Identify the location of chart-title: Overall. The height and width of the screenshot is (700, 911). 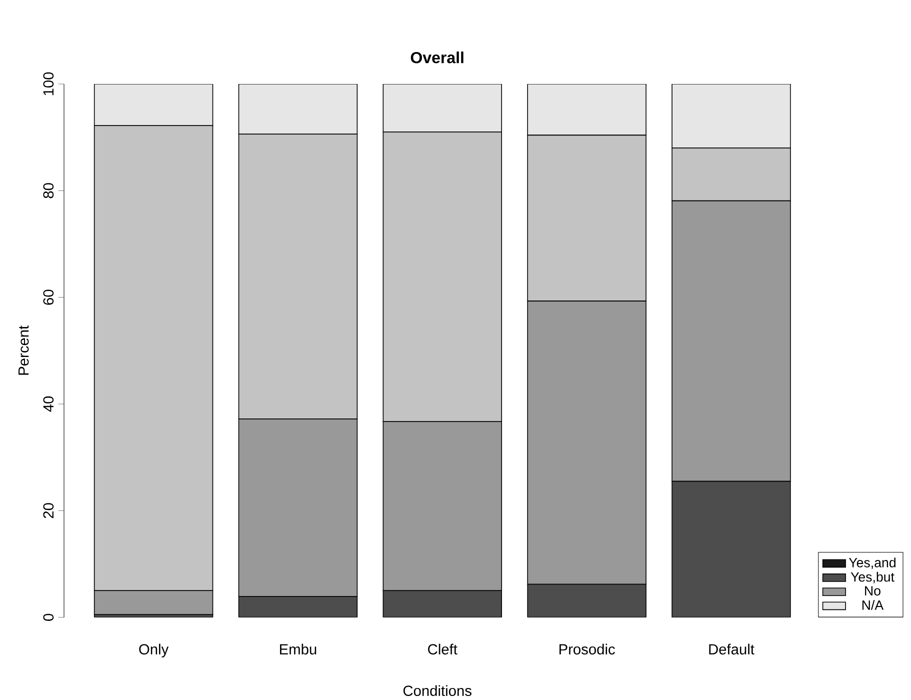
(437, 58).